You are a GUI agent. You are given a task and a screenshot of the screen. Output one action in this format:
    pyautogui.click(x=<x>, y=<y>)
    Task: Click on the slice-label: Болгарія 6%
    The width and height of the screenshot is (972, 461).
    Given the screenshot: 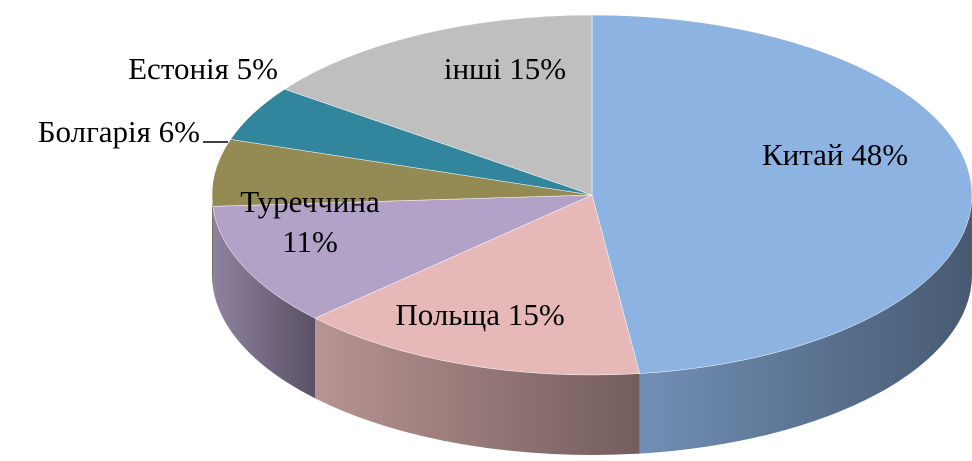 What is the action you would take?
    pyautogui.click(x=119, y=131)
    